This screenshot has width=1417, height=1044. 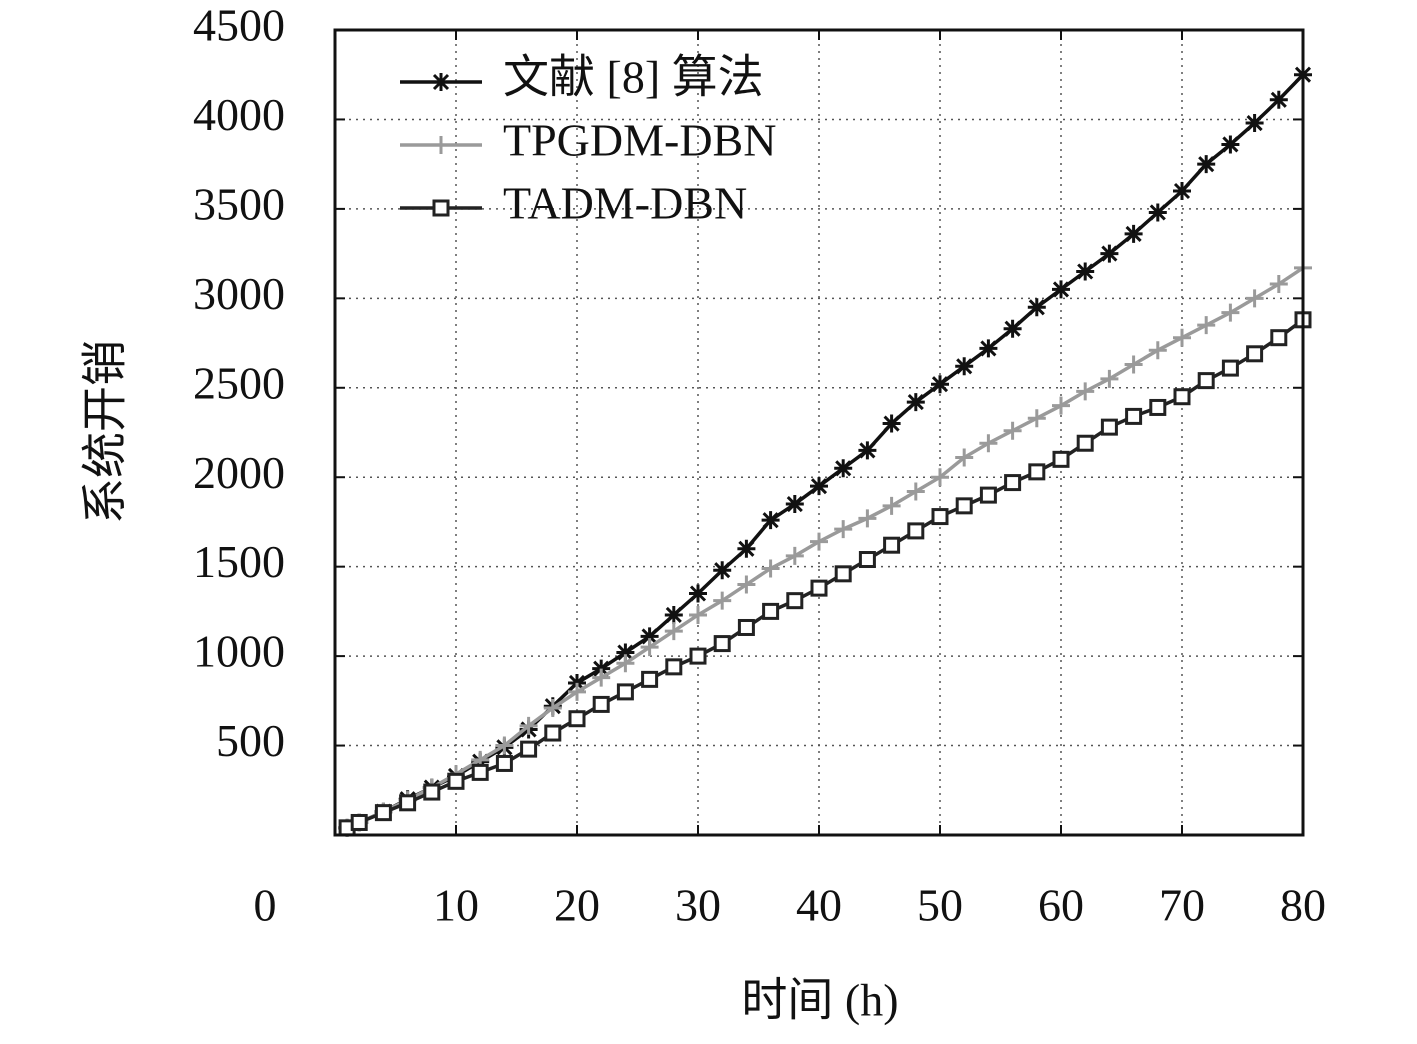 What do you see at coordinates (239, 293) in the screenshot?
I see `y-tick-label: 3000` at bounding box center [239, 293].